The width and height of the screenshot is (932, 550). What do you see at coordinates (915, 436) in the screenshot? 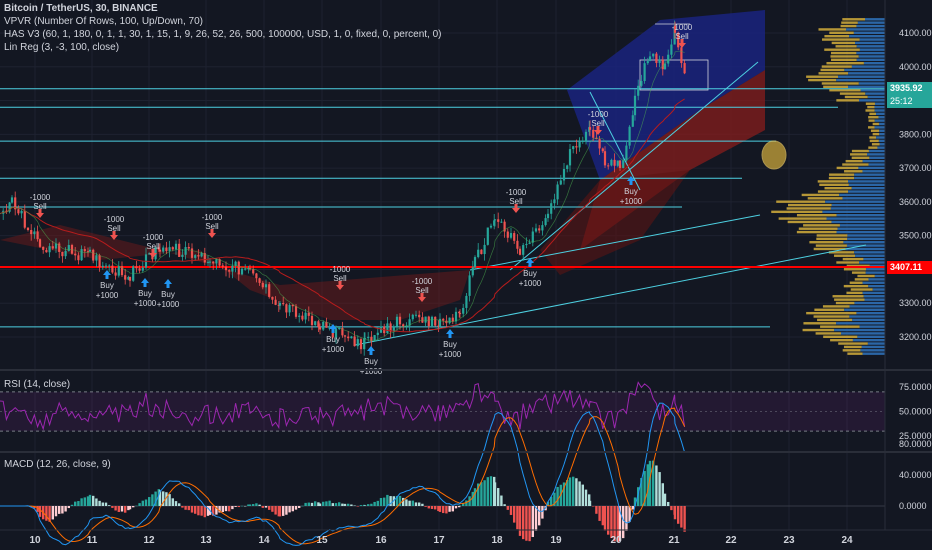
I see `rsi-axis-label: 25.0000` at bounding box center [915, 436].